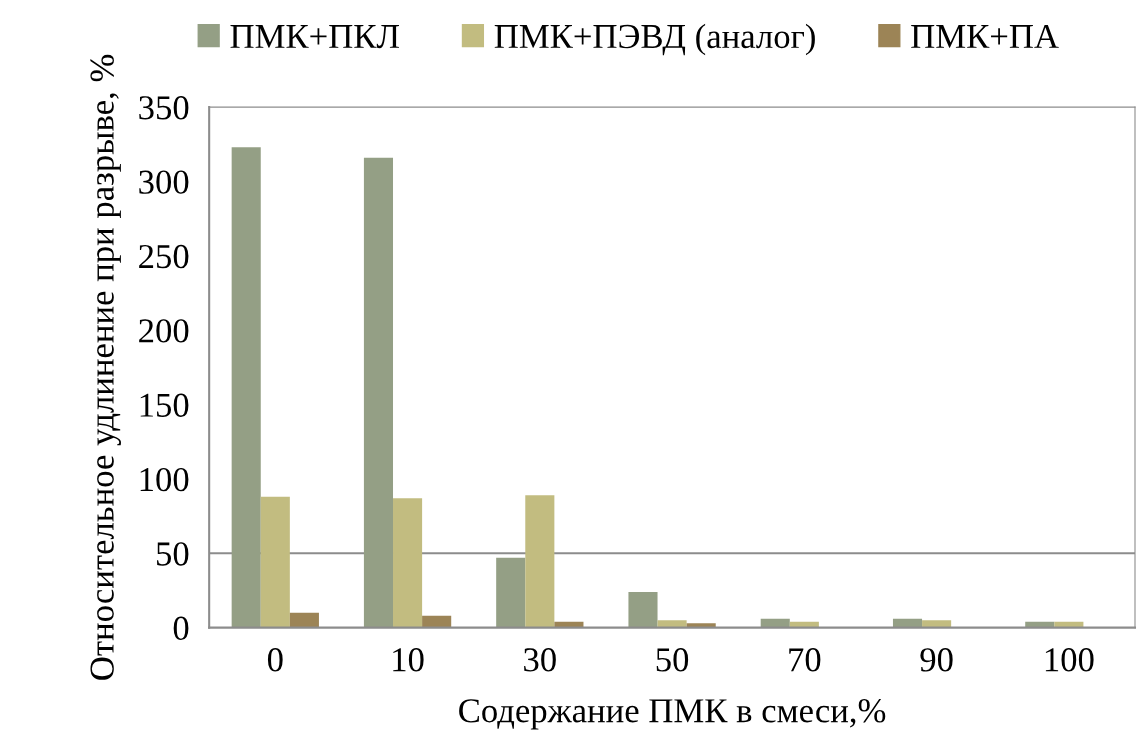 This screenshot has height=749, width=1143. I want to click on y-tick-label: 150, so click(164, 405).